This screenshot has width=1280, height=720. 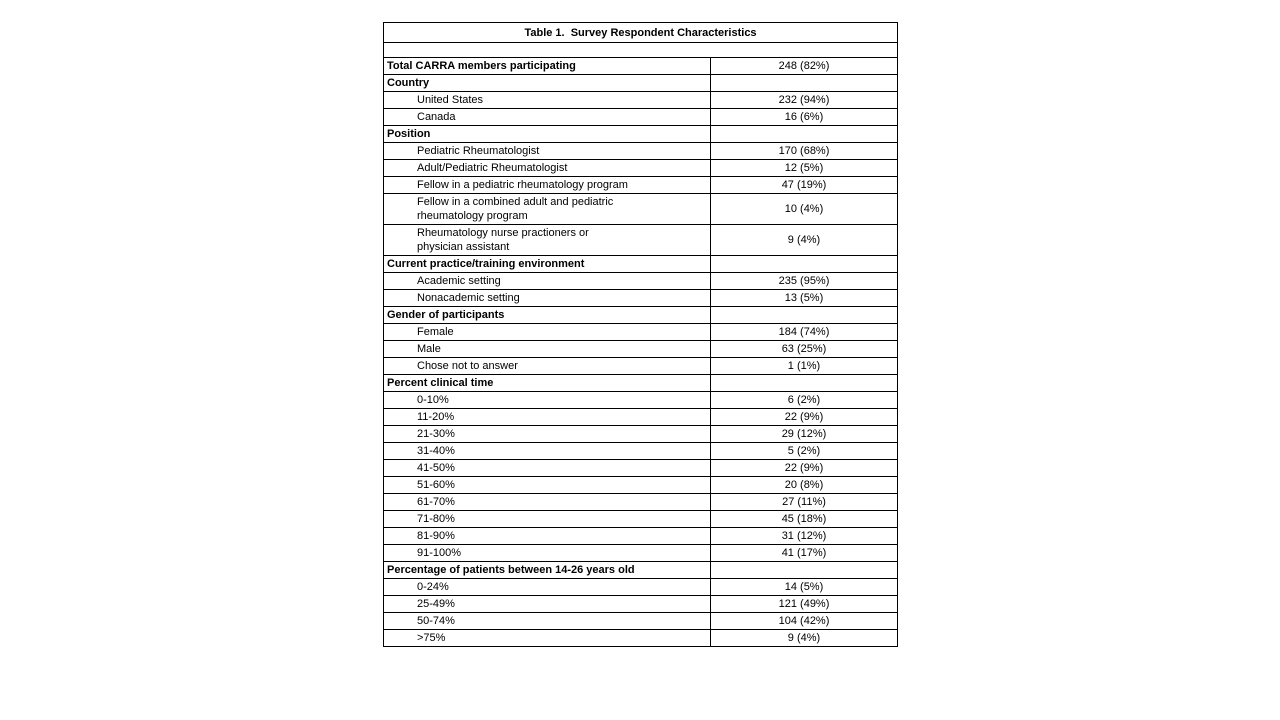 I want to click on table-row: 51-60% 20 (8%), so click(x=641, y=485).